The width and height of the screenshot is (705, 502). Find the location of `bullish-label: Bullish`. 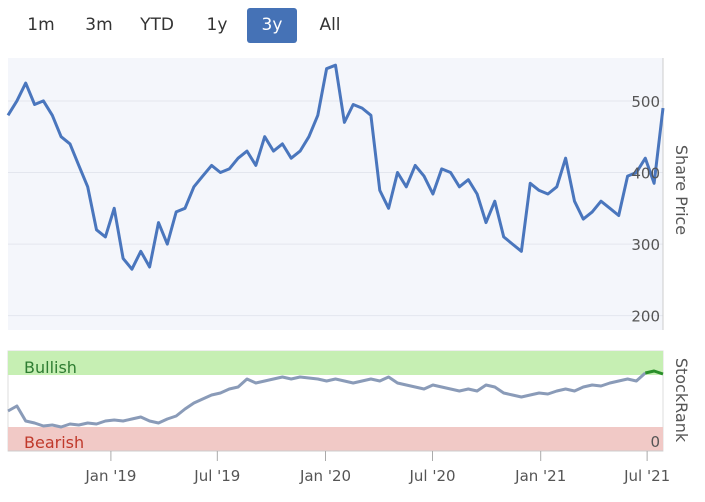

bullish-label: Bullish is located at coordinates (50, 367).